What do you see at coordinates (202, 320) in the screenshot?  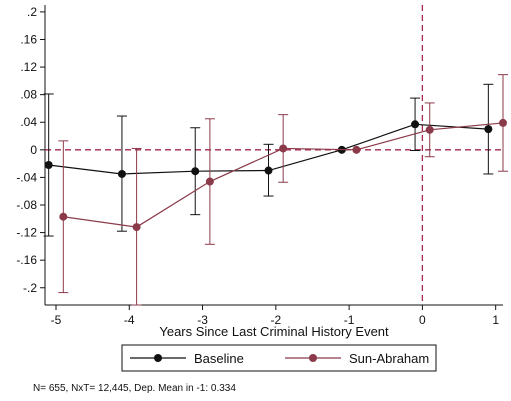 I see `x-tick-label: -3` at bounding box center [202, 320].